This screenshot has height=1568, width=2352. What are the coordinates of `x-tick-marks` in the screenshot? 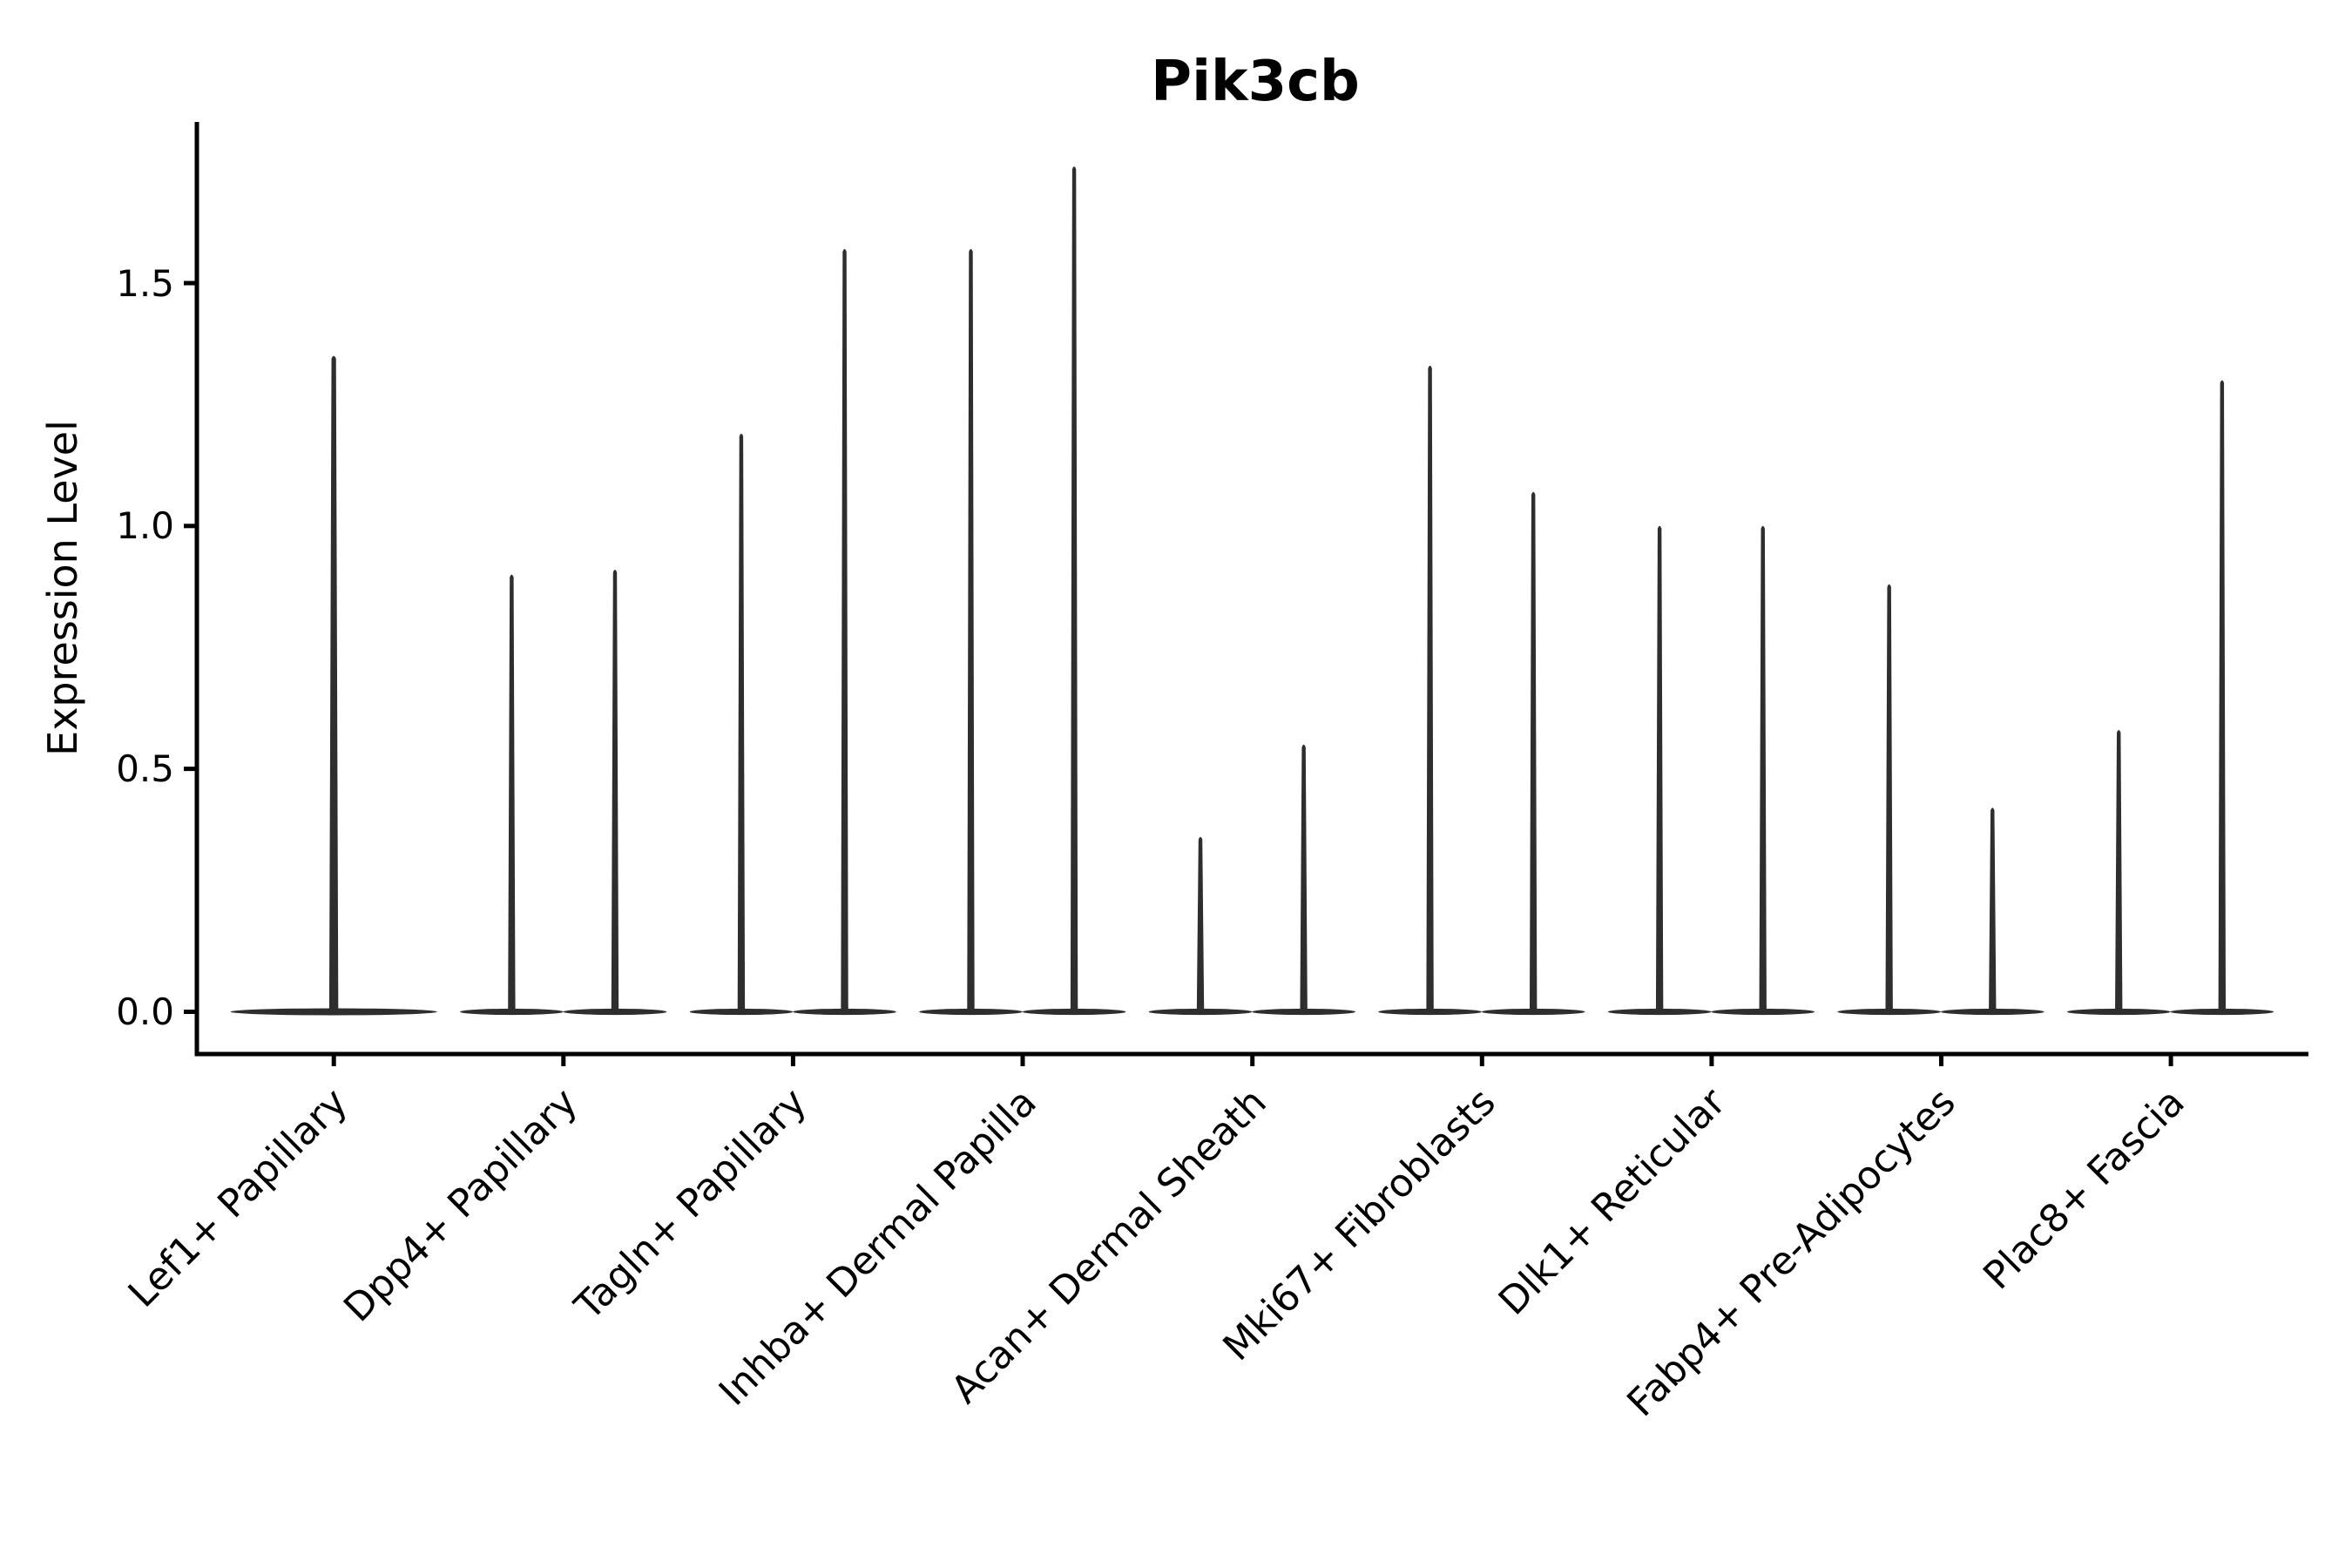 It's located at (1252, 1060).